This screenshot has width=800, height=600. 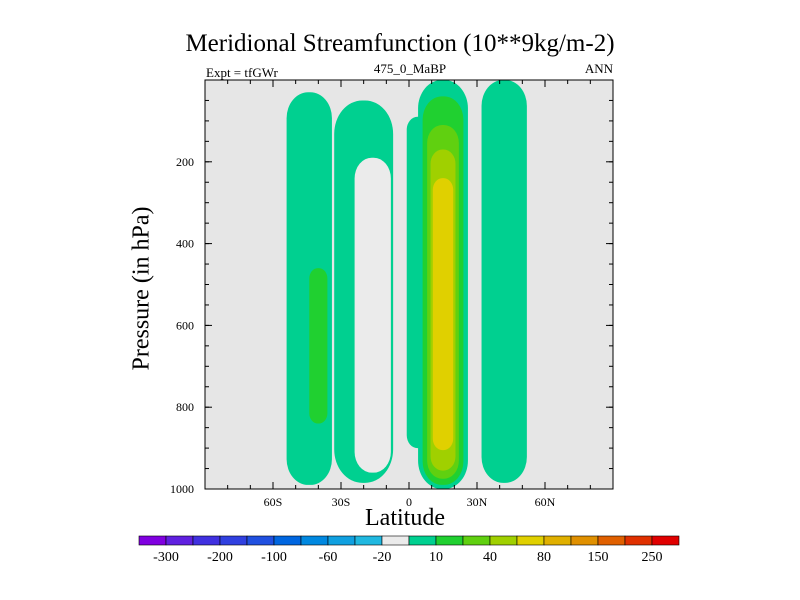 I want to click on experiment-label: Expt = tfGWr, so click(x=242, y=72).